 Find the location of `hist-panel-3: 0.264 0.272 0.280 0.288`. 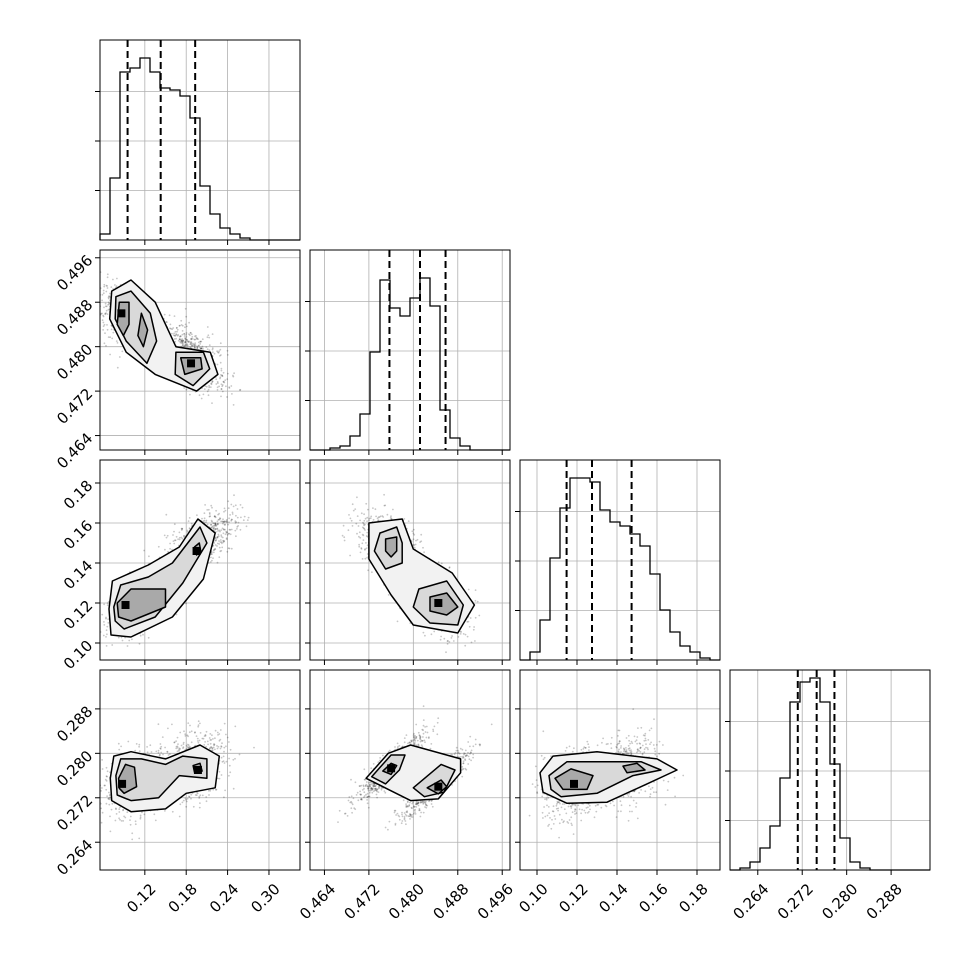

hist-panel-3: 0.264 0.272 0.280 0.288 is located at coordinates (828, 796).